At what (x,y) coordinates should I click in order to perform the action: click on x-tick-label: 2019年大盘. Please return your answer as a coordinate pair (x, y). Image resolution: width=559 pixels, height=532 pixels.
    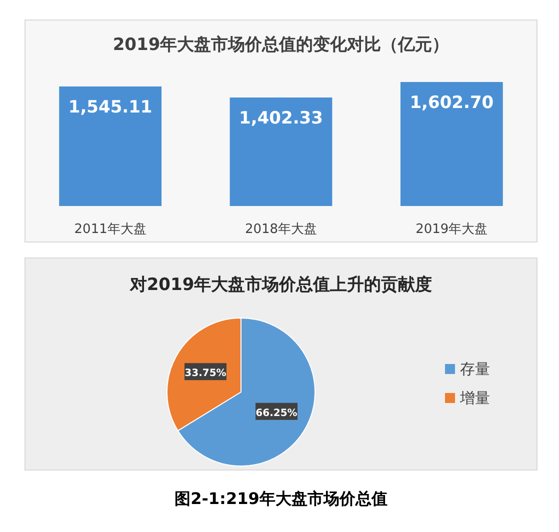
    Looking at the image, I should click on (452, 229).